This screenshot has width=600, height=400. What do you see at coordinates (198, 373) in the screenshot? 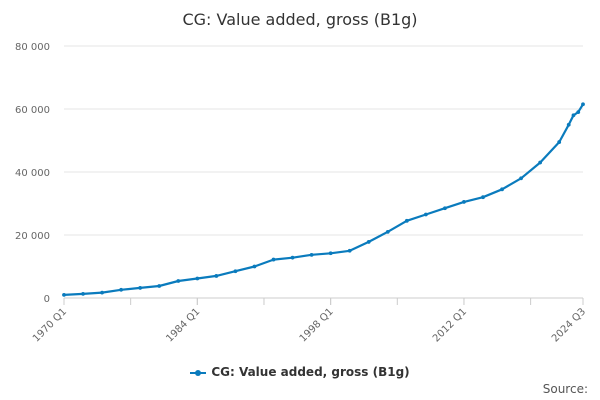
I see `legend-line-marker-icon` at bounding box center [198, 373].